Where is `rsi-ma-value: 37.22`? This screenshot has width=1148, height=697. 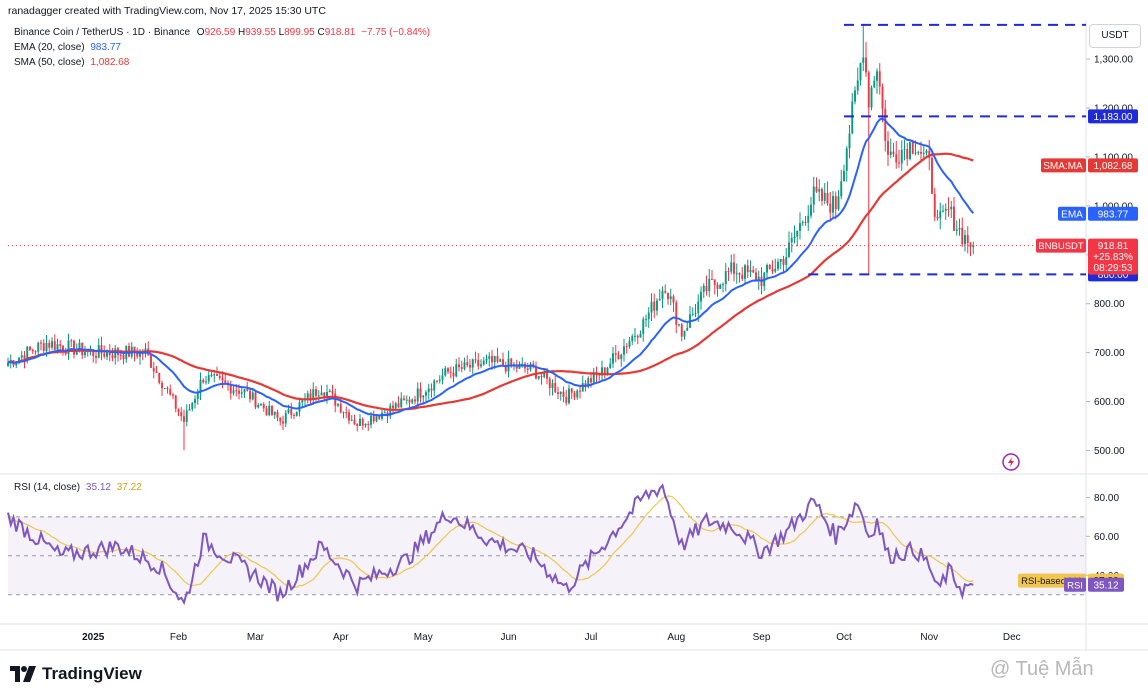 rsi-ma-value: 37.22 is located at coordinates (129, 487).